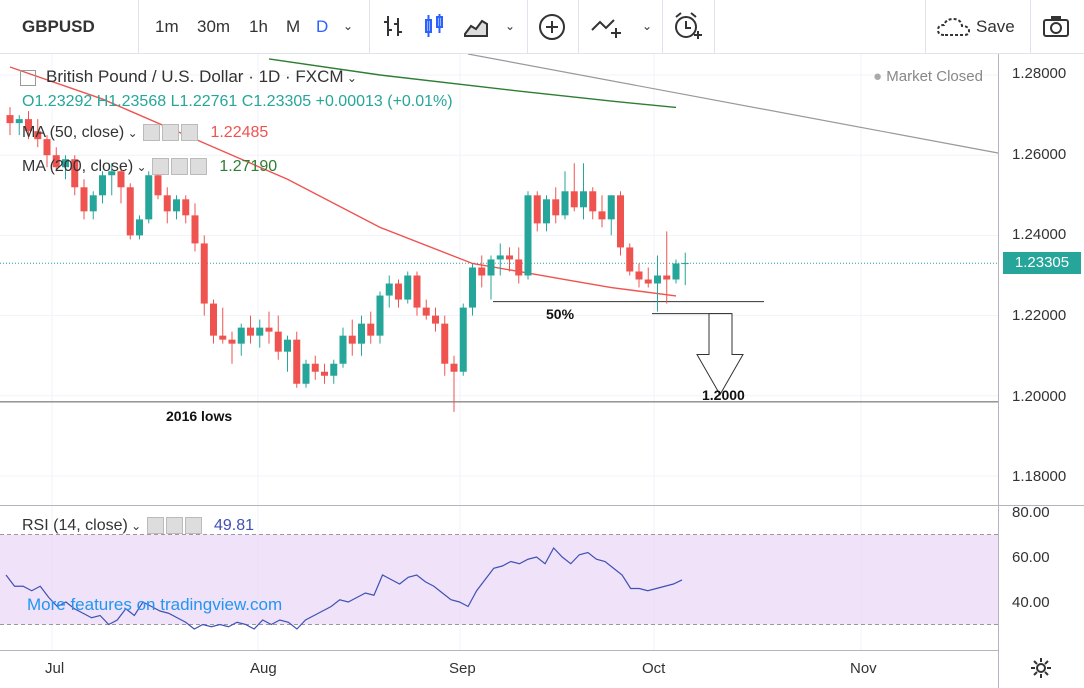 The width and height of the screenshot is (1084, 688). Describe the element at coordinates (1041, 668) in the screenshot. I see `settings-gear-icon` at that location.